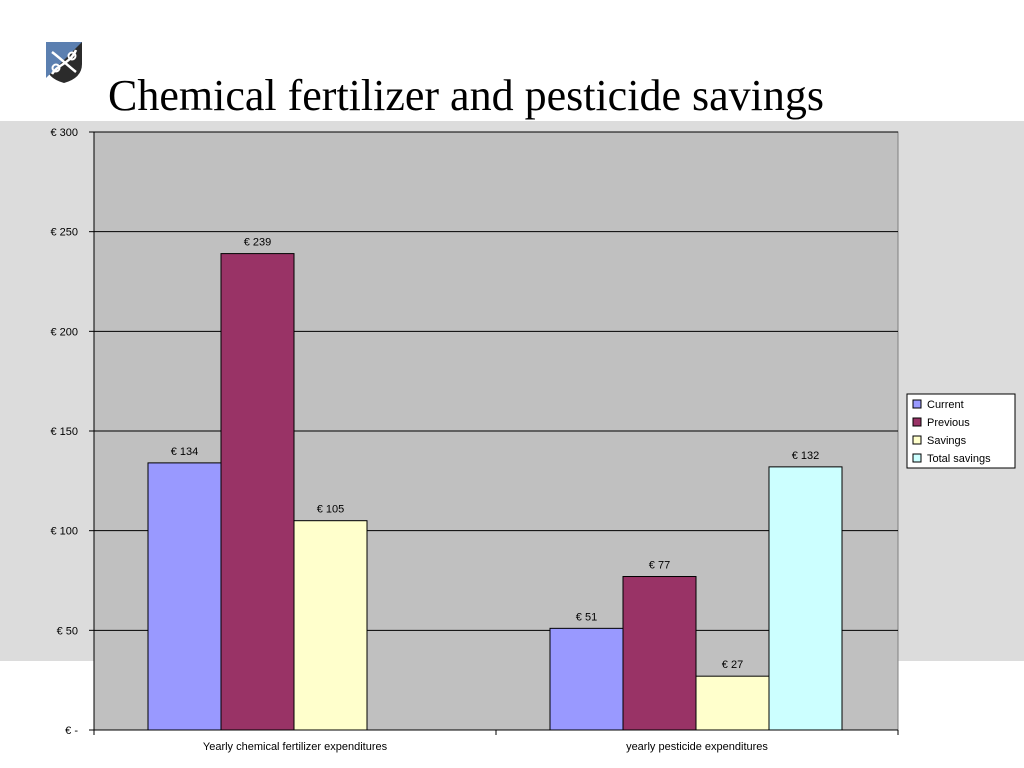  Describe the element at coordinates (961, 431) in the screenshot. I see `legend-box` at that location.